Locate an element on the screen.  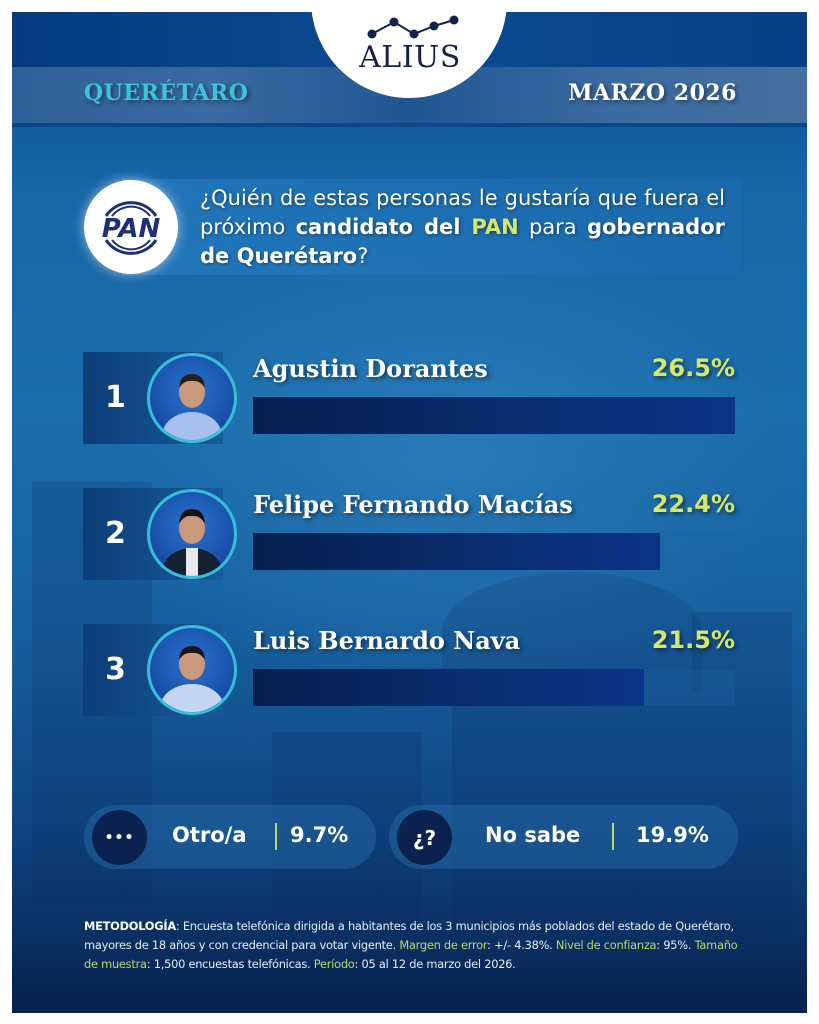
other-label: Otro/a is located at coordinates (209, 835).